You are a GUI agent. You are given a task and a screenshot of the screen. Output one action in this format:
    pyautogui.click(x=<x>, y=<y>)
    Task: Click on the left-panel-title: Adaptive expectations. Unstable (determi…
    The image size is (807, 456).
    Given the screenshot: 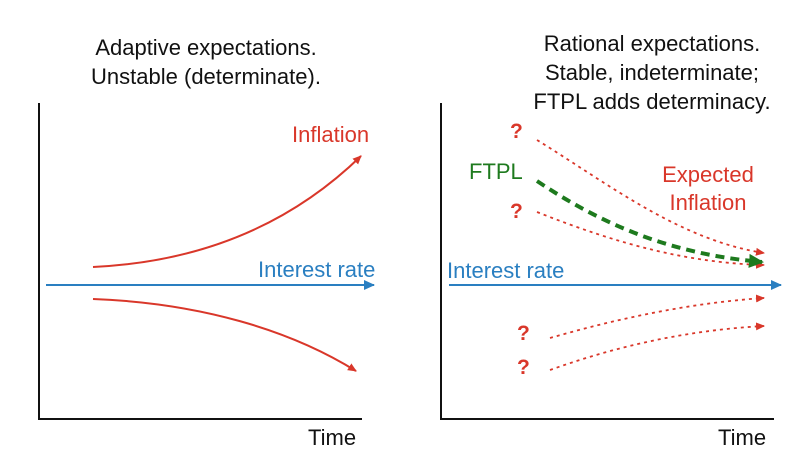 What is the action you would take?
    pyautogui.click(x=206, y=62)
    